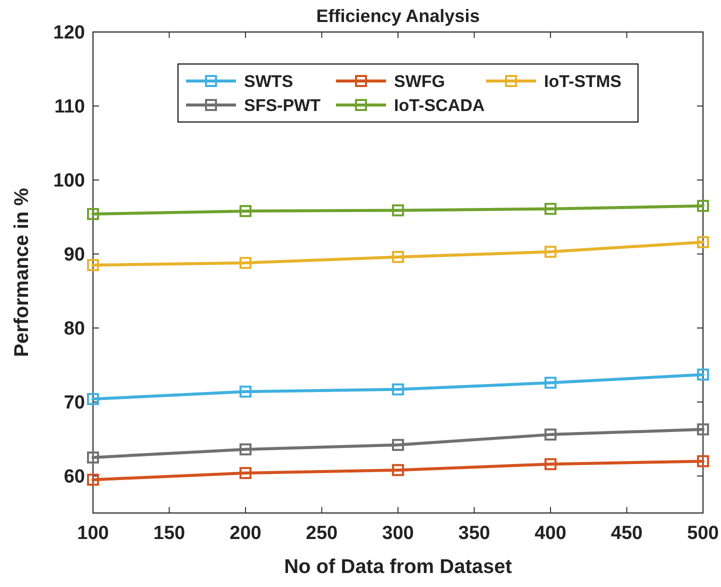 The width and height of the screenshot is (721, 587). Describe the element at coordinates (398, 533) in the screenshot. I see `x-tick-label: 300` at that location.